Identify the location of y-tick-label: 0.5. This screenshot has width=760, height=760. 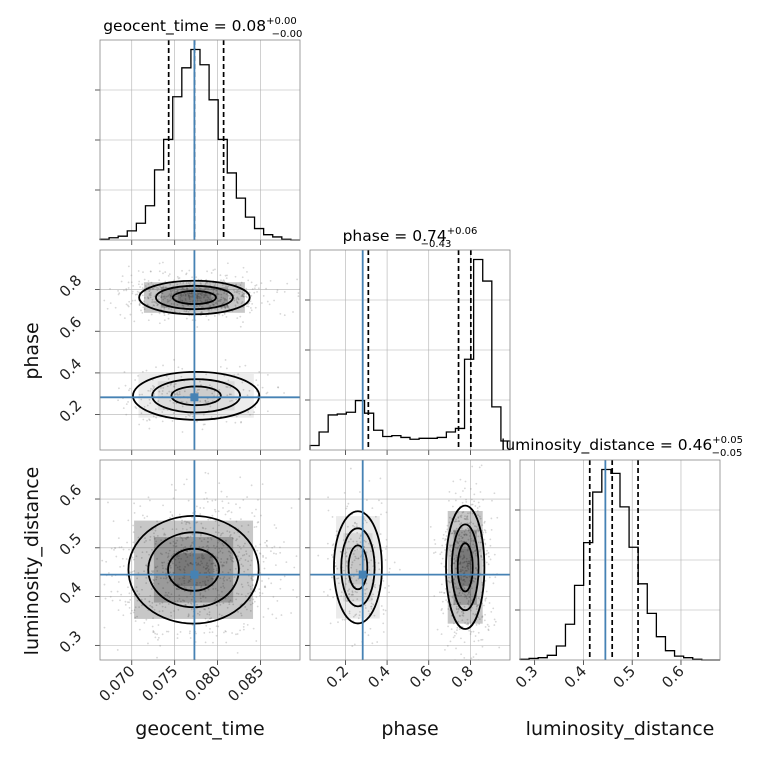
(71, 544).